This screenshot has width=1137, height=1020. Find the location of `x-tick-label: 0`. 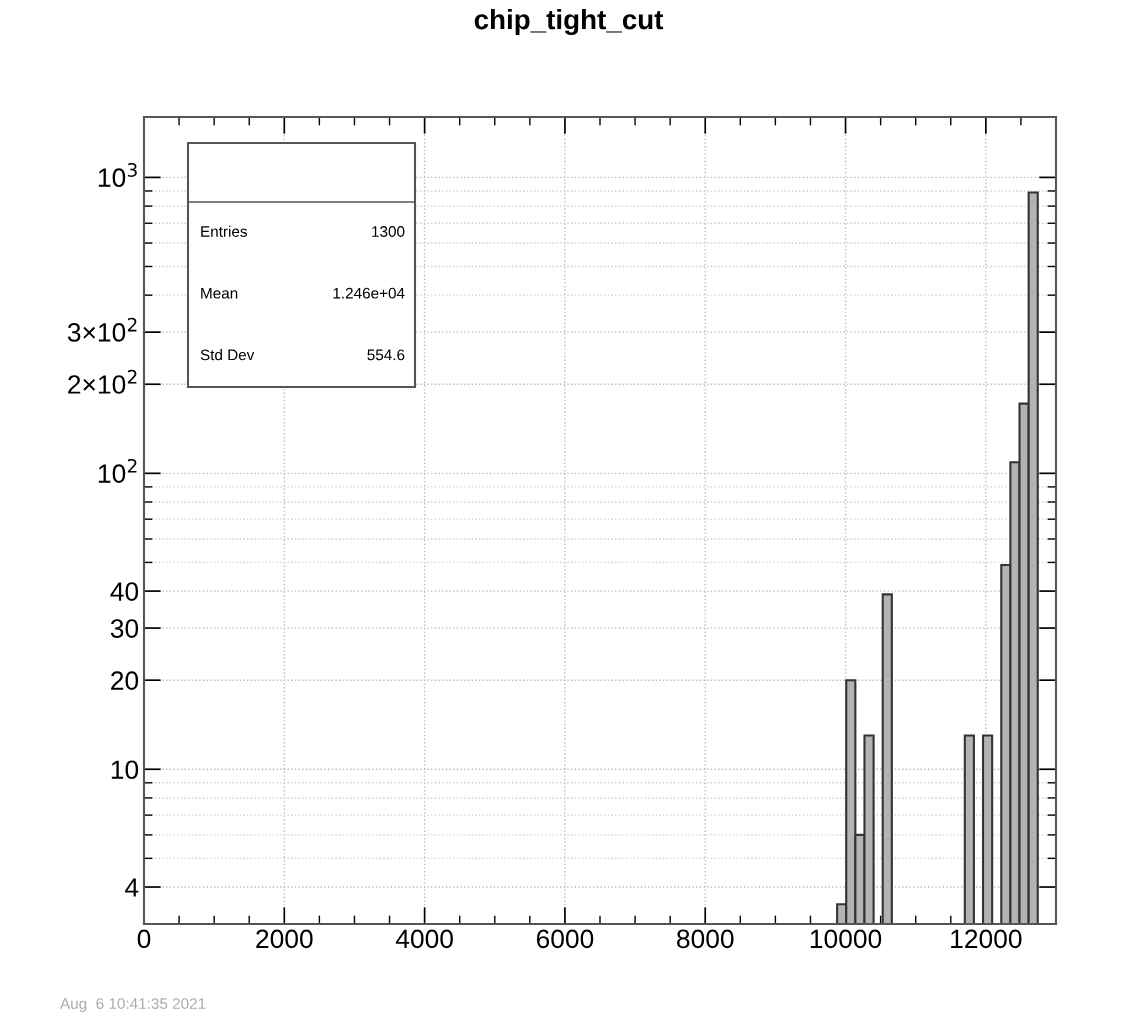

x-tick-label: 0 is located at coordinates (144, 939).